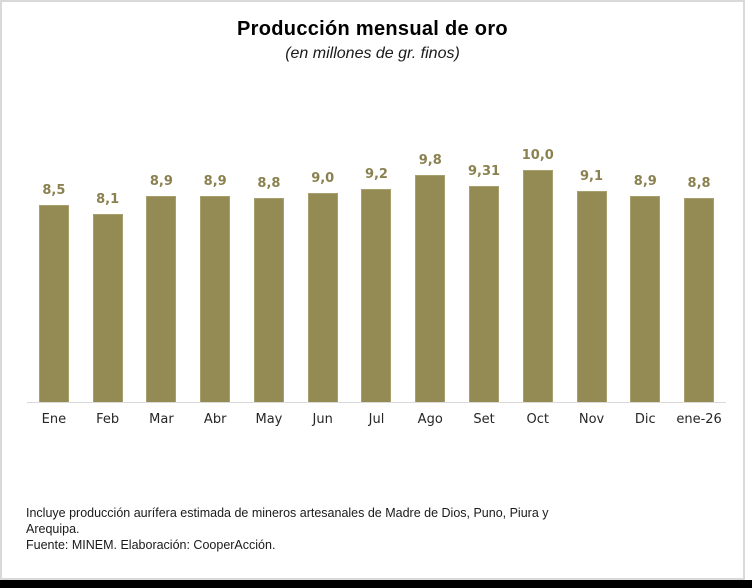  I want to click on bar-category-label: May, so click(269, 419).